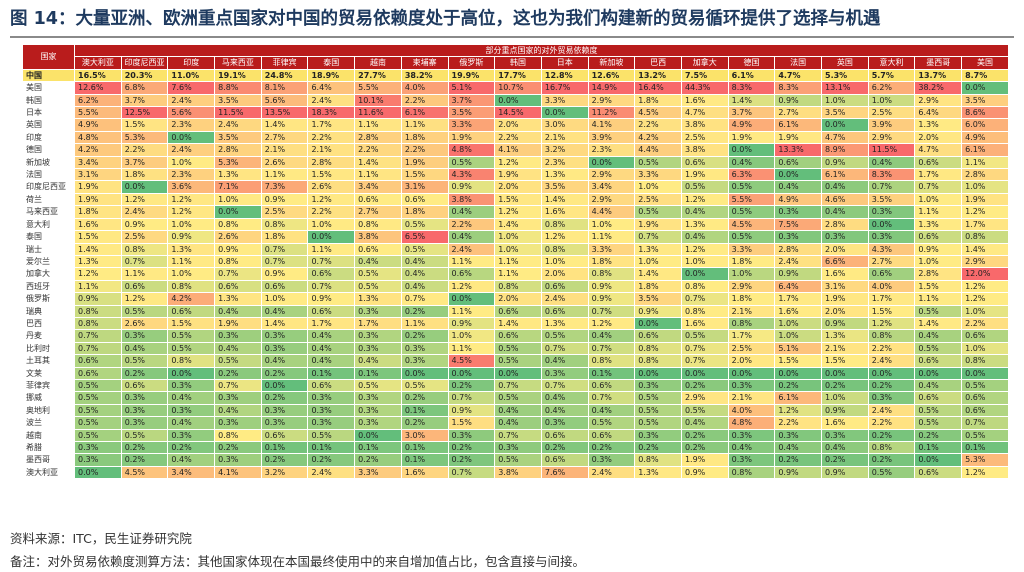  What do you see at coordinates (985, 249) in the screenshot?
I see `table-cell: 1.4%` at bounding box center [985, 249].